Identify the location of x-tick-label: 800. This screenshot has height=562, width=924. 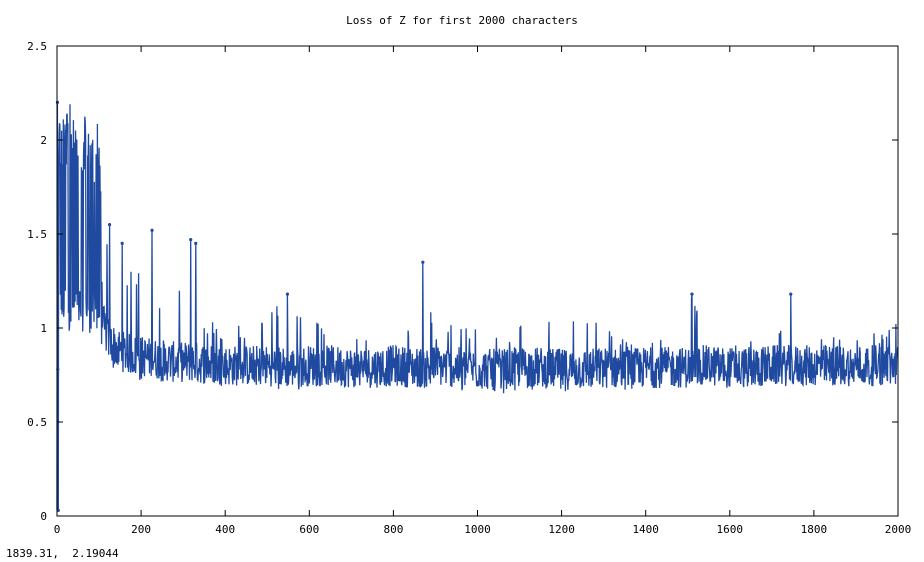
(393, 529).